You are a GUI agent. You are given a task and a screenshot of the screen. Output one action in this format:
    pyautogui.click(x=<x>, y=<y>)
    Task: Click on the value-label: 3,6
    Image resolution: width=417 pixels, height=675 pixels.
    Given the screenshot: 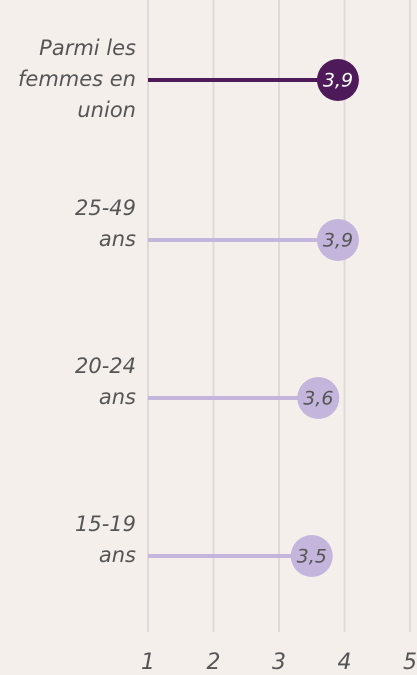 What is the action you would take?
    pyautogui.click(x=318, y=399)
    